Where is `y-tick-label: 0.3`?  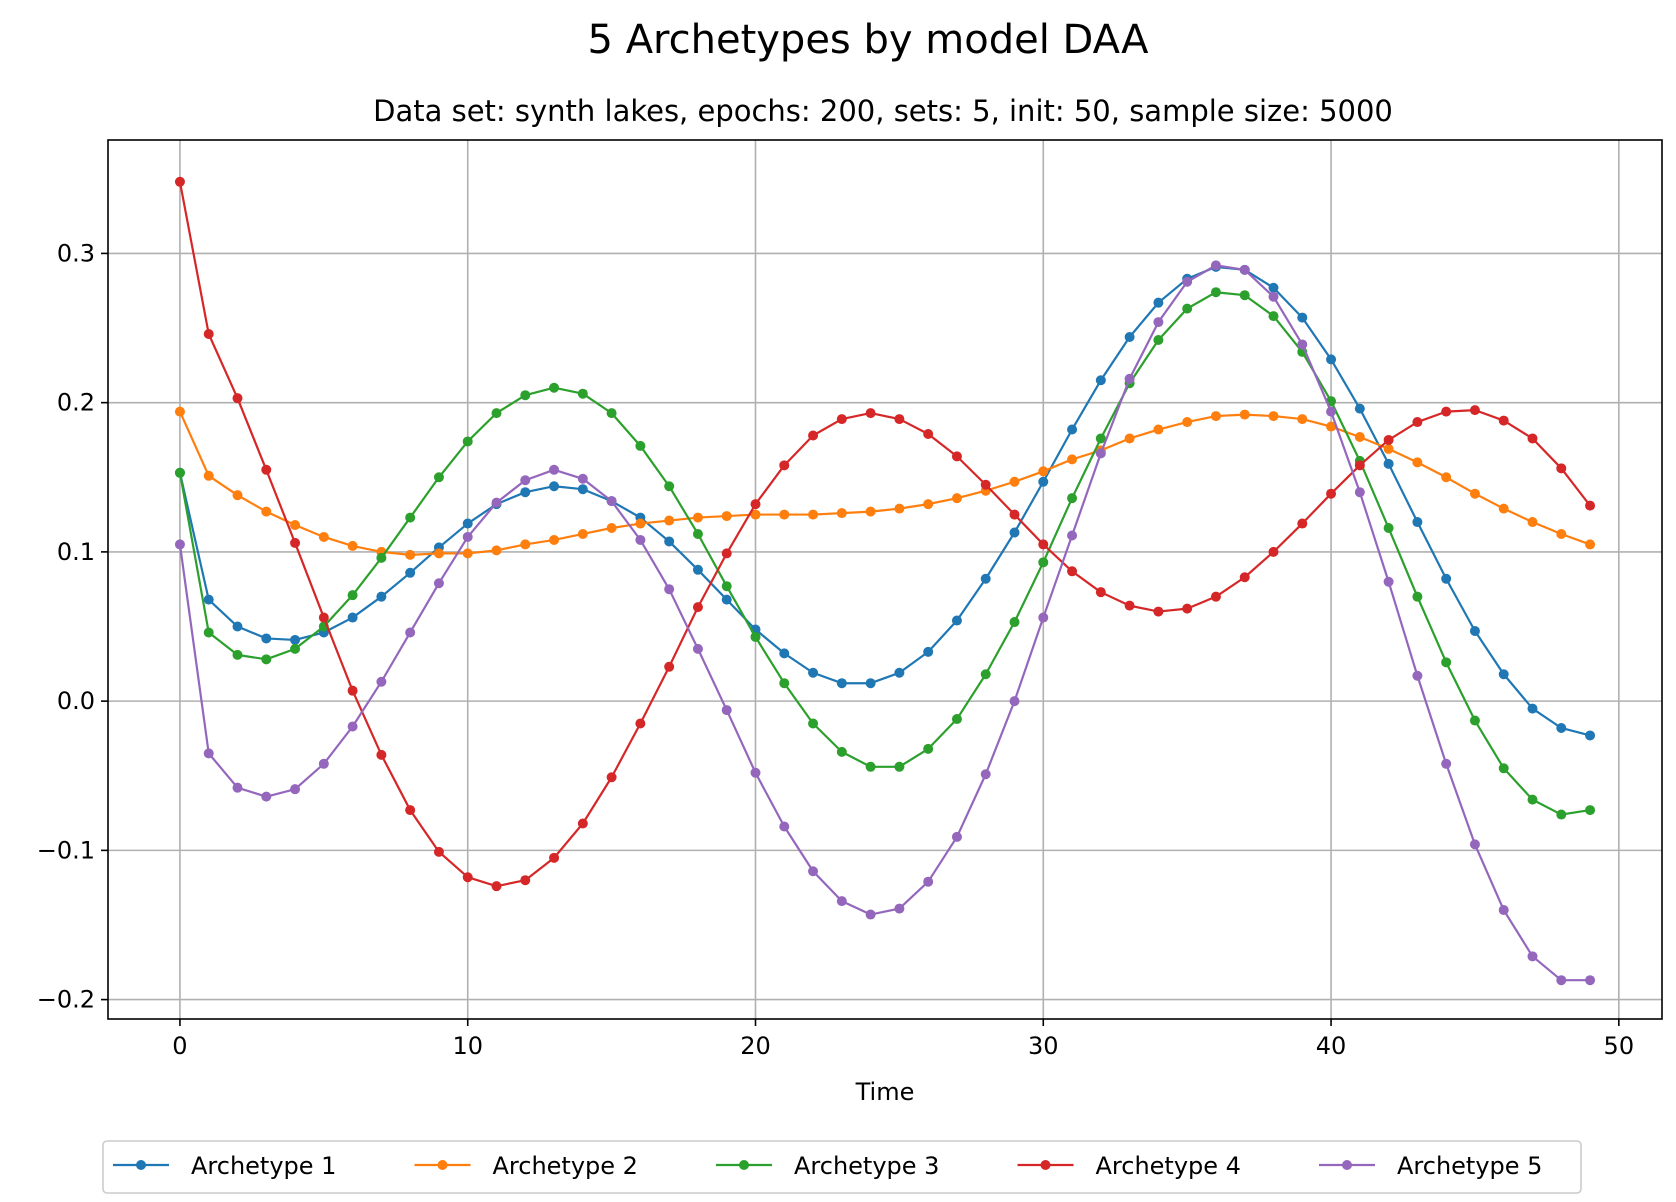
y-tick-label: 0.3 is located at coordinates (76, 253).